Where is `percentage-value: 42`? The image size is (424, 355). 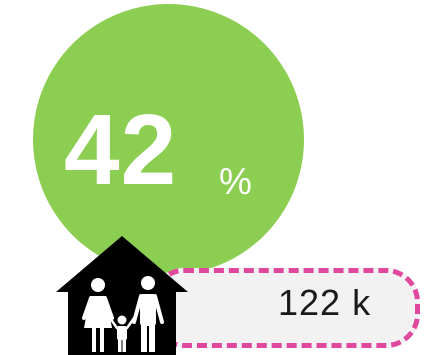 percentage-value: 42 is located at coordinates (121, 150).